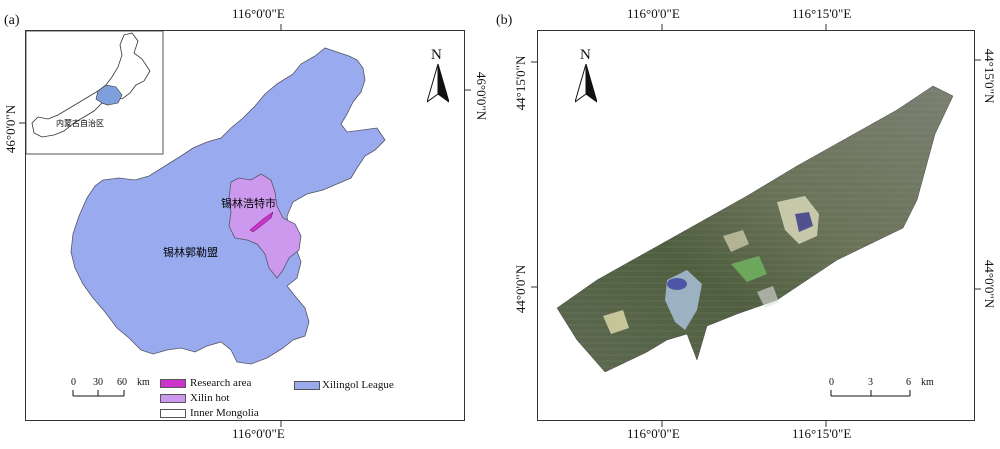 Image resolution: width=1000 pixels, height=449 pixels. Describe the element at coordinates (307, 385) in the screenshot. I see `legend-league-swatch` at that location.